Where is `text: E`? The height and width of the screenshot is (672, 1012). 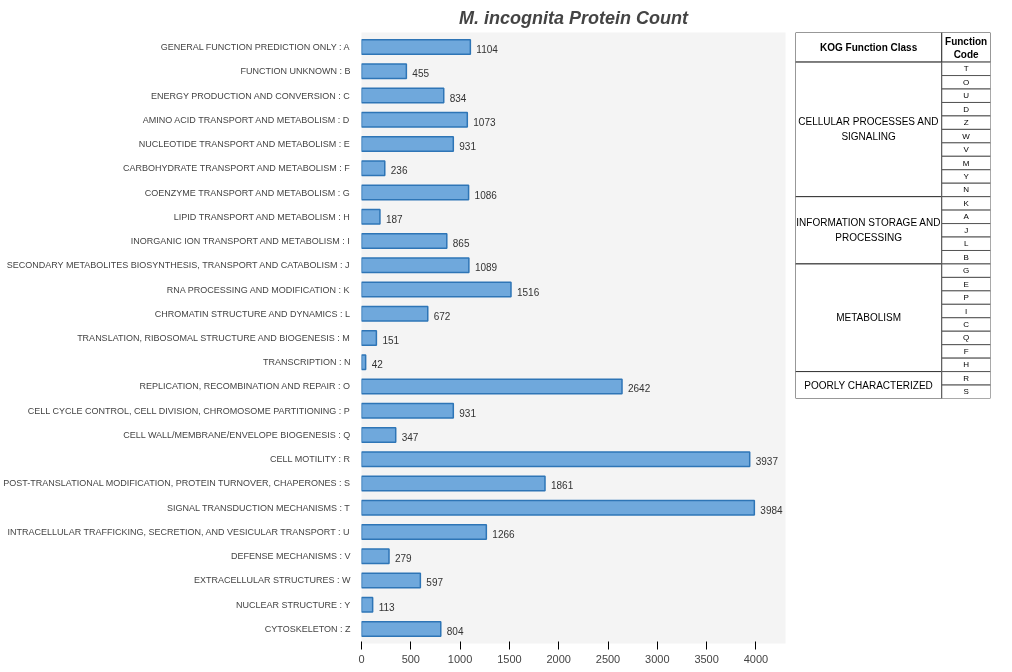
text: E is located at coordinates (966, 284).